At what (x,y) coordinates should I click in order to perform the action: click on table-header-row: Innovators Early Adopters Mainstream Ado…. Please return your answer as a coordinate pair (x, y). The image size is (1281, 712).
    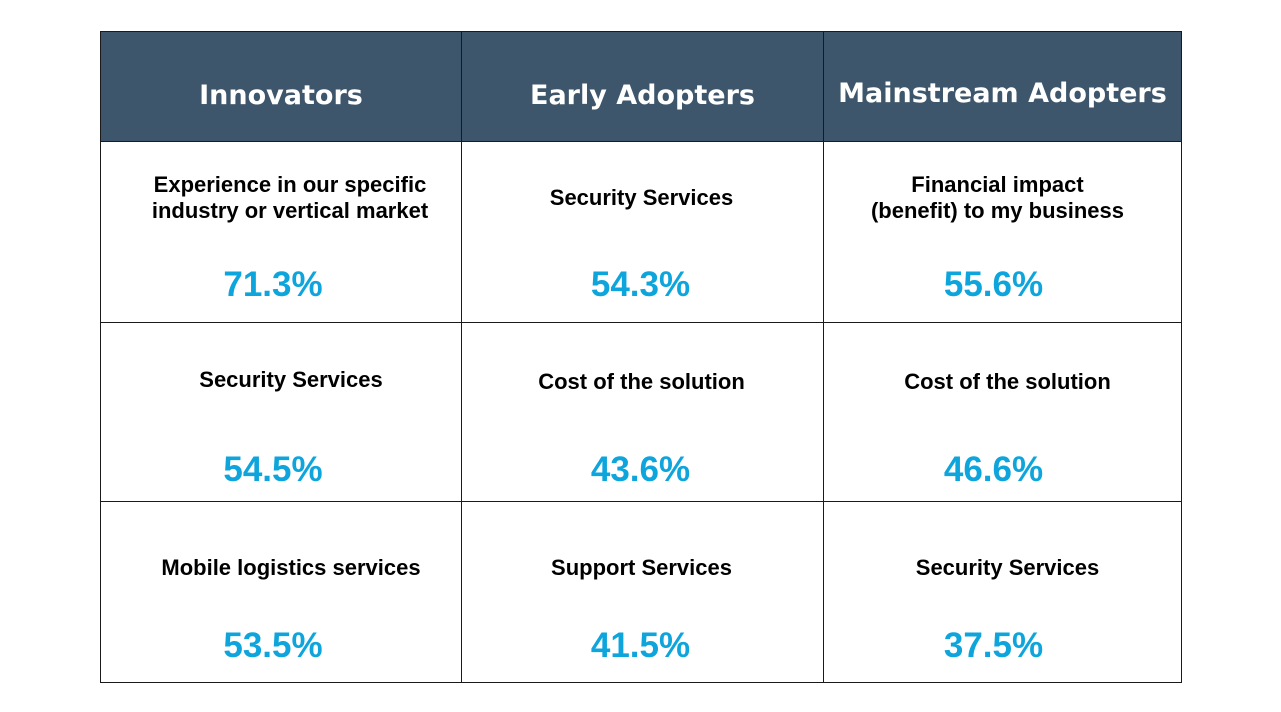
    Looking at the image, I should click on (641, 86).